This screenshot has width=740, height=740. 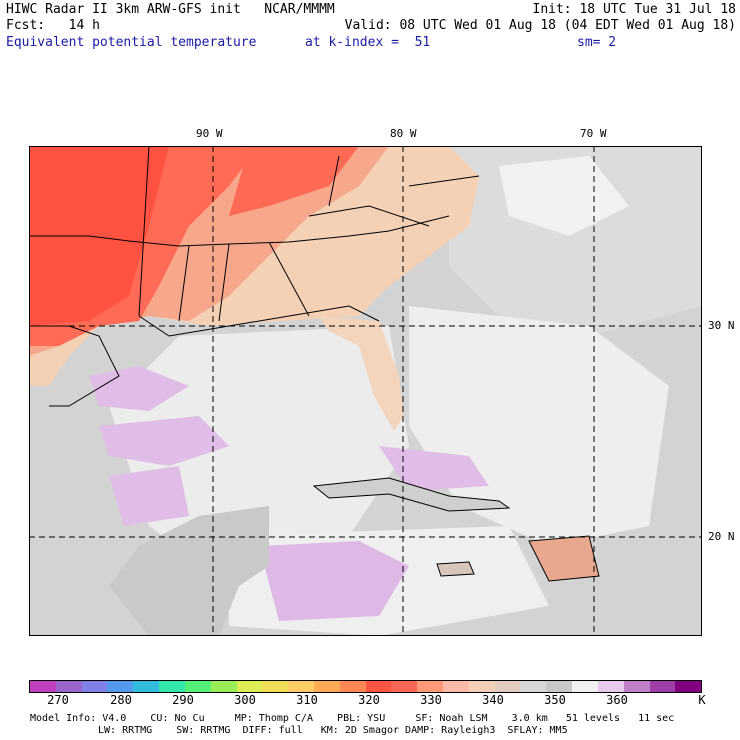 I want to click on lon-label-70w: 70 W, so click(x=593, y=133).